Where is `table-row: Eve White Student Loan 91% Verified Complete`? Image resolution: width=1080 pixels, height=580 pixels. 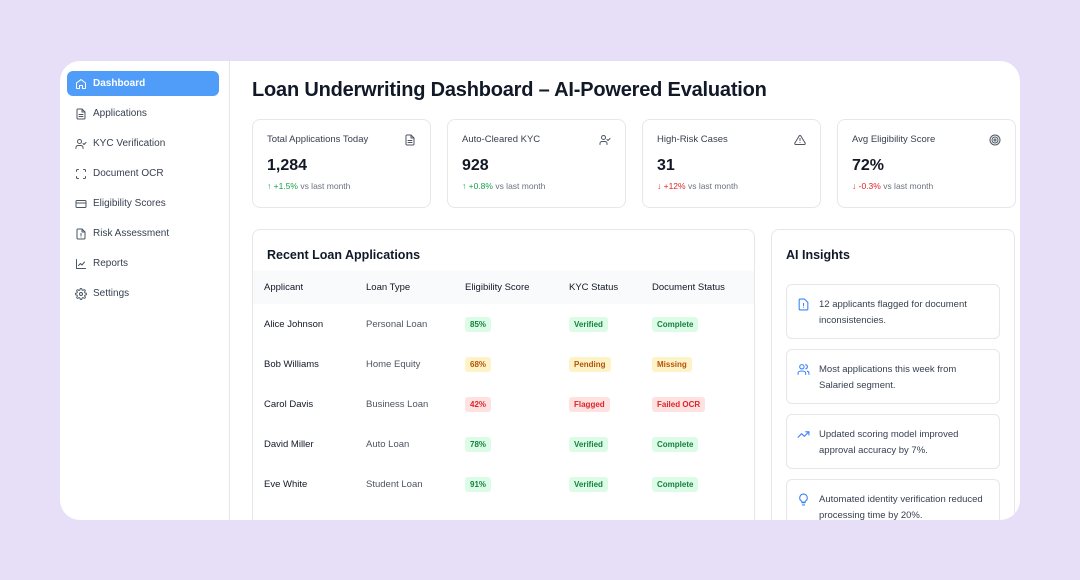 table-row: Eve White Student Loan 91% Verified Complete is located at coordinates (503, 484).